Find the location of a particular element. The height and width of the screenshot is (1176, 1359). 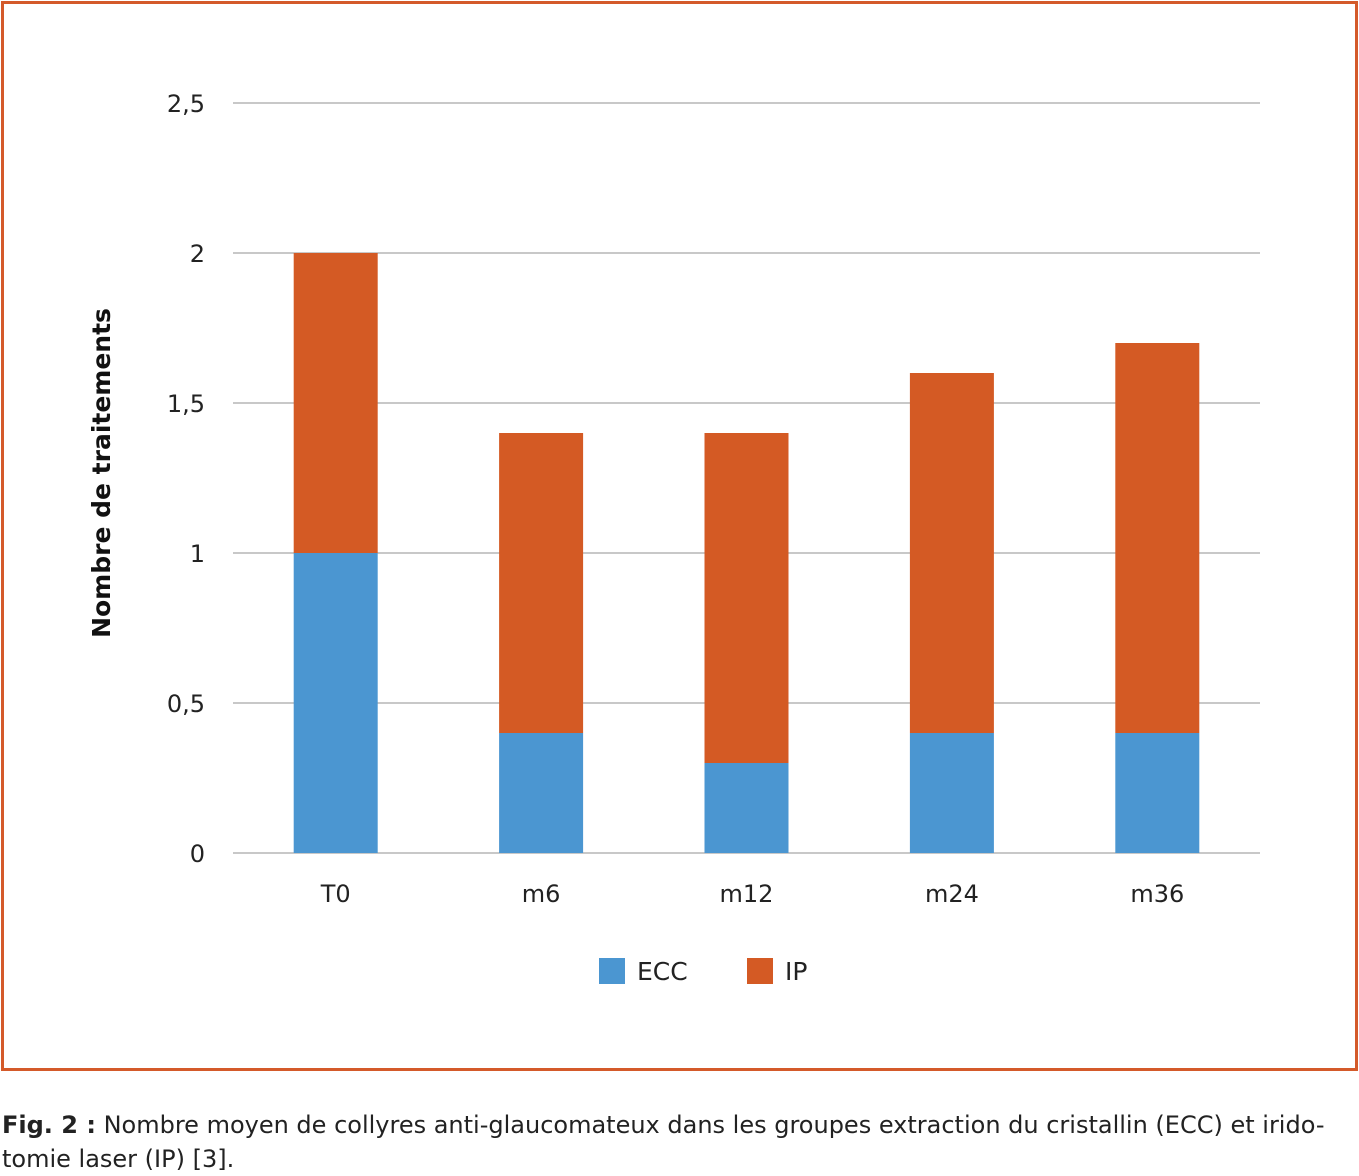

bar-ecc-m12 is located at coordinates (746, 808).